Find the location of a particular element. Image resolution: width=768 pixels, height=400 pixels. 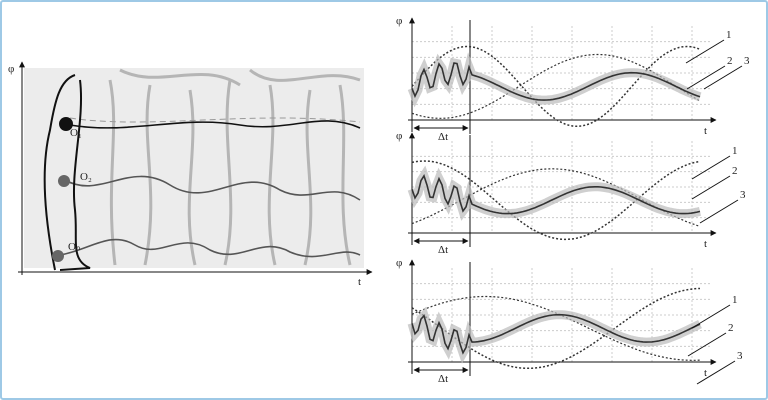

leg is located at coordinates (67, 172).